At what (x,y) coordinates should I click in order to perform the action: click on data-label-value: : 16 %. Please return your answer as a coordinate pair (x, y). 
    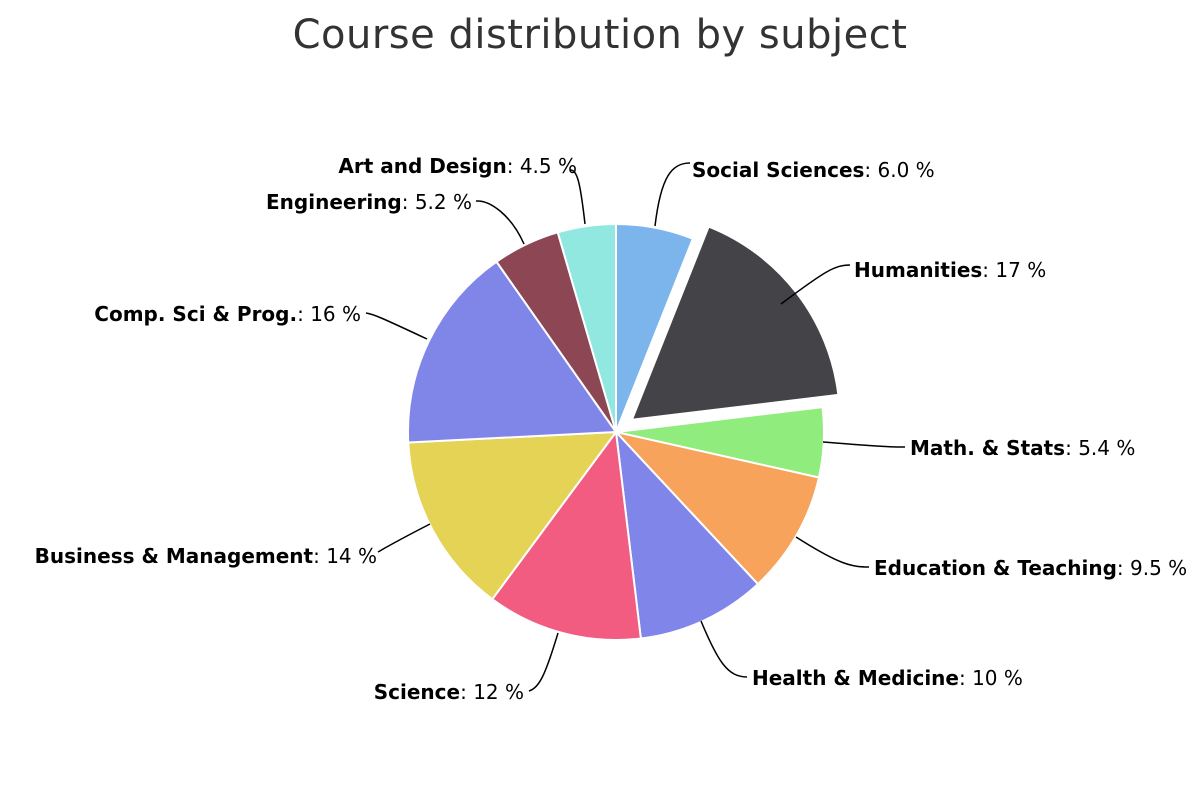
    Looking at the image, I should click on (329, 314).